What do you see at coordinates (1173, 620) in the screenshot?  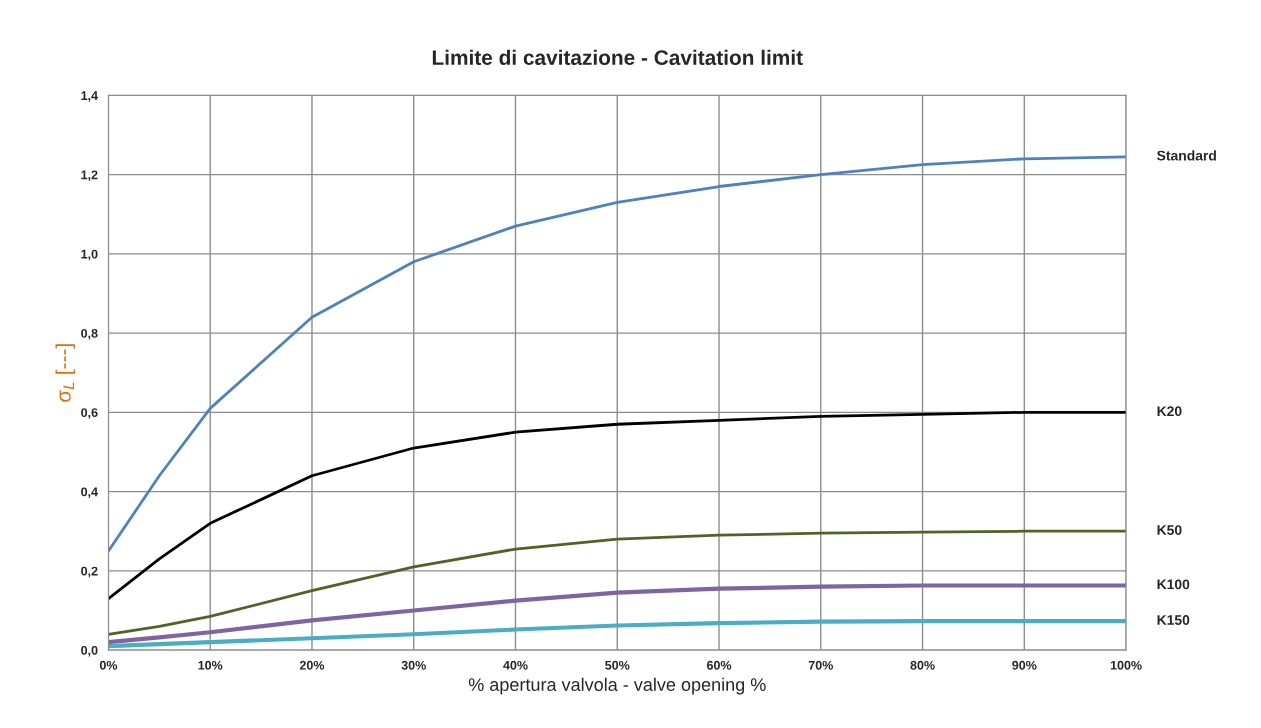 I see `text: K150` at bounding box center [1173, 620].